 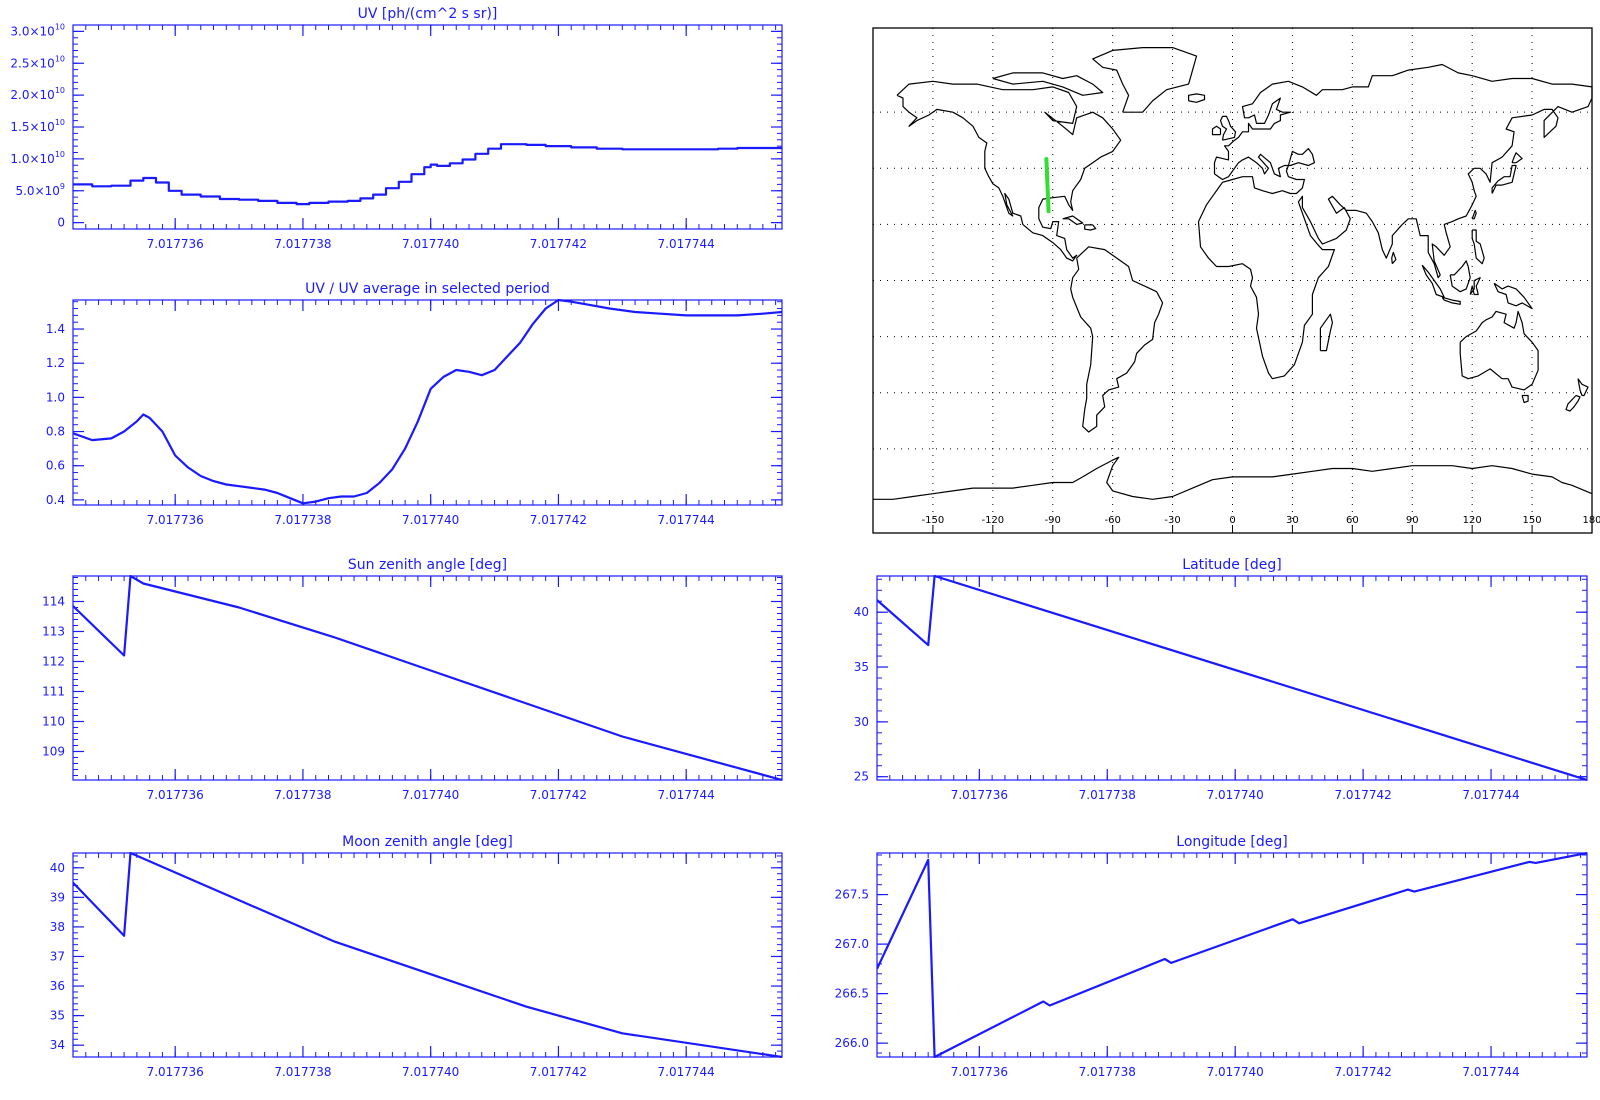 I want to click on y-tick-label: 1.4, so click(x=55, y=329).